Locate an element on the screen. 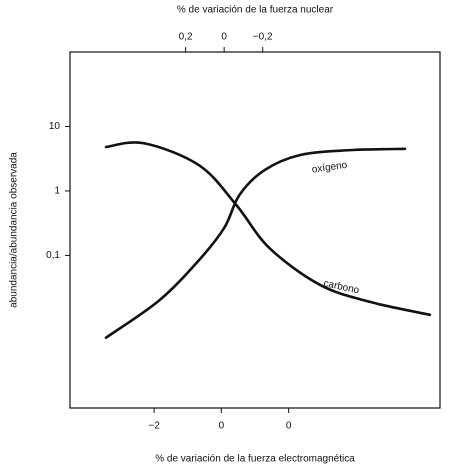  y-axis-title: abundancia/abundancia observada is located at coordinates (14, 230).